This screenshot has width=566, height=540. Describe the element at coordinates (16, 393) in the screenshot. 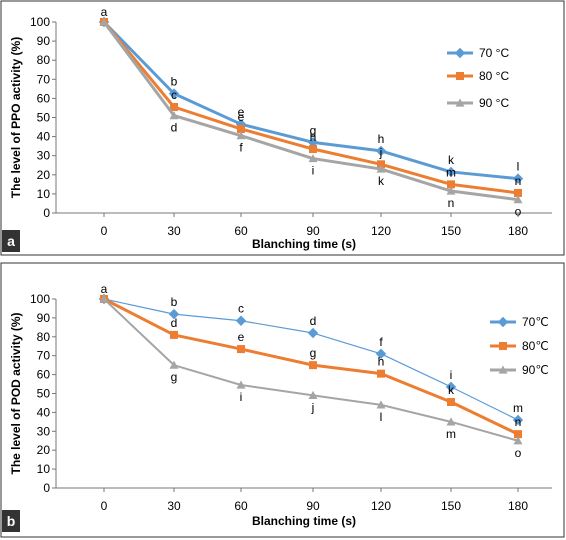

I see `y-axis-title: The level of POD activity (%)` at that location.